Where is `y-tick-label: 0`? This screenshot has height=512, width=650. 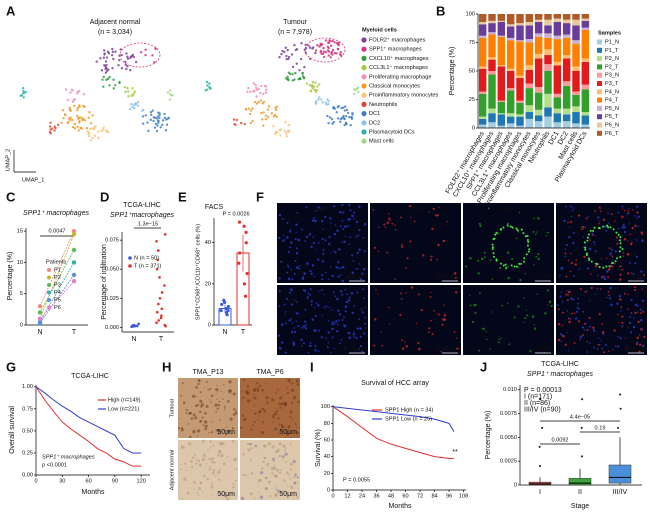
y-tick-label: 0 is located at coordinates (21, 325).